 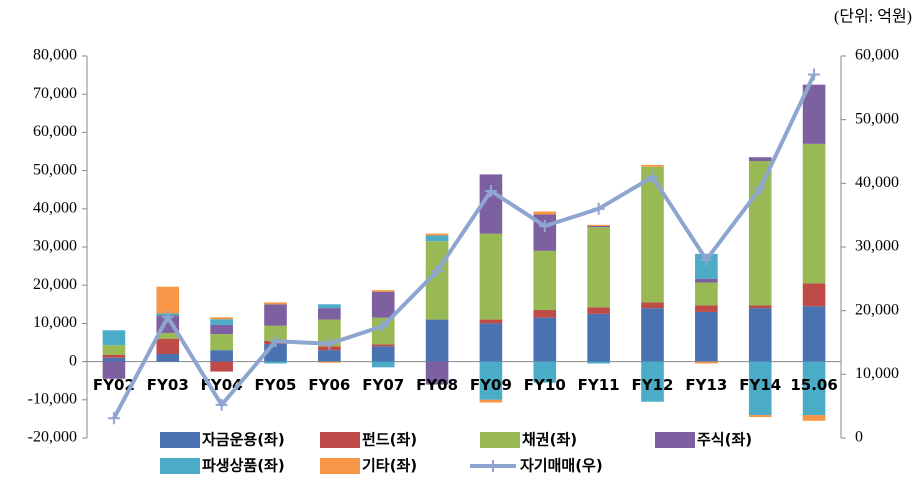 What do you see at coordinates (276, 385) in the screenshot?
I see `x-tick-label: FY05` at bounding box center [276, 385].